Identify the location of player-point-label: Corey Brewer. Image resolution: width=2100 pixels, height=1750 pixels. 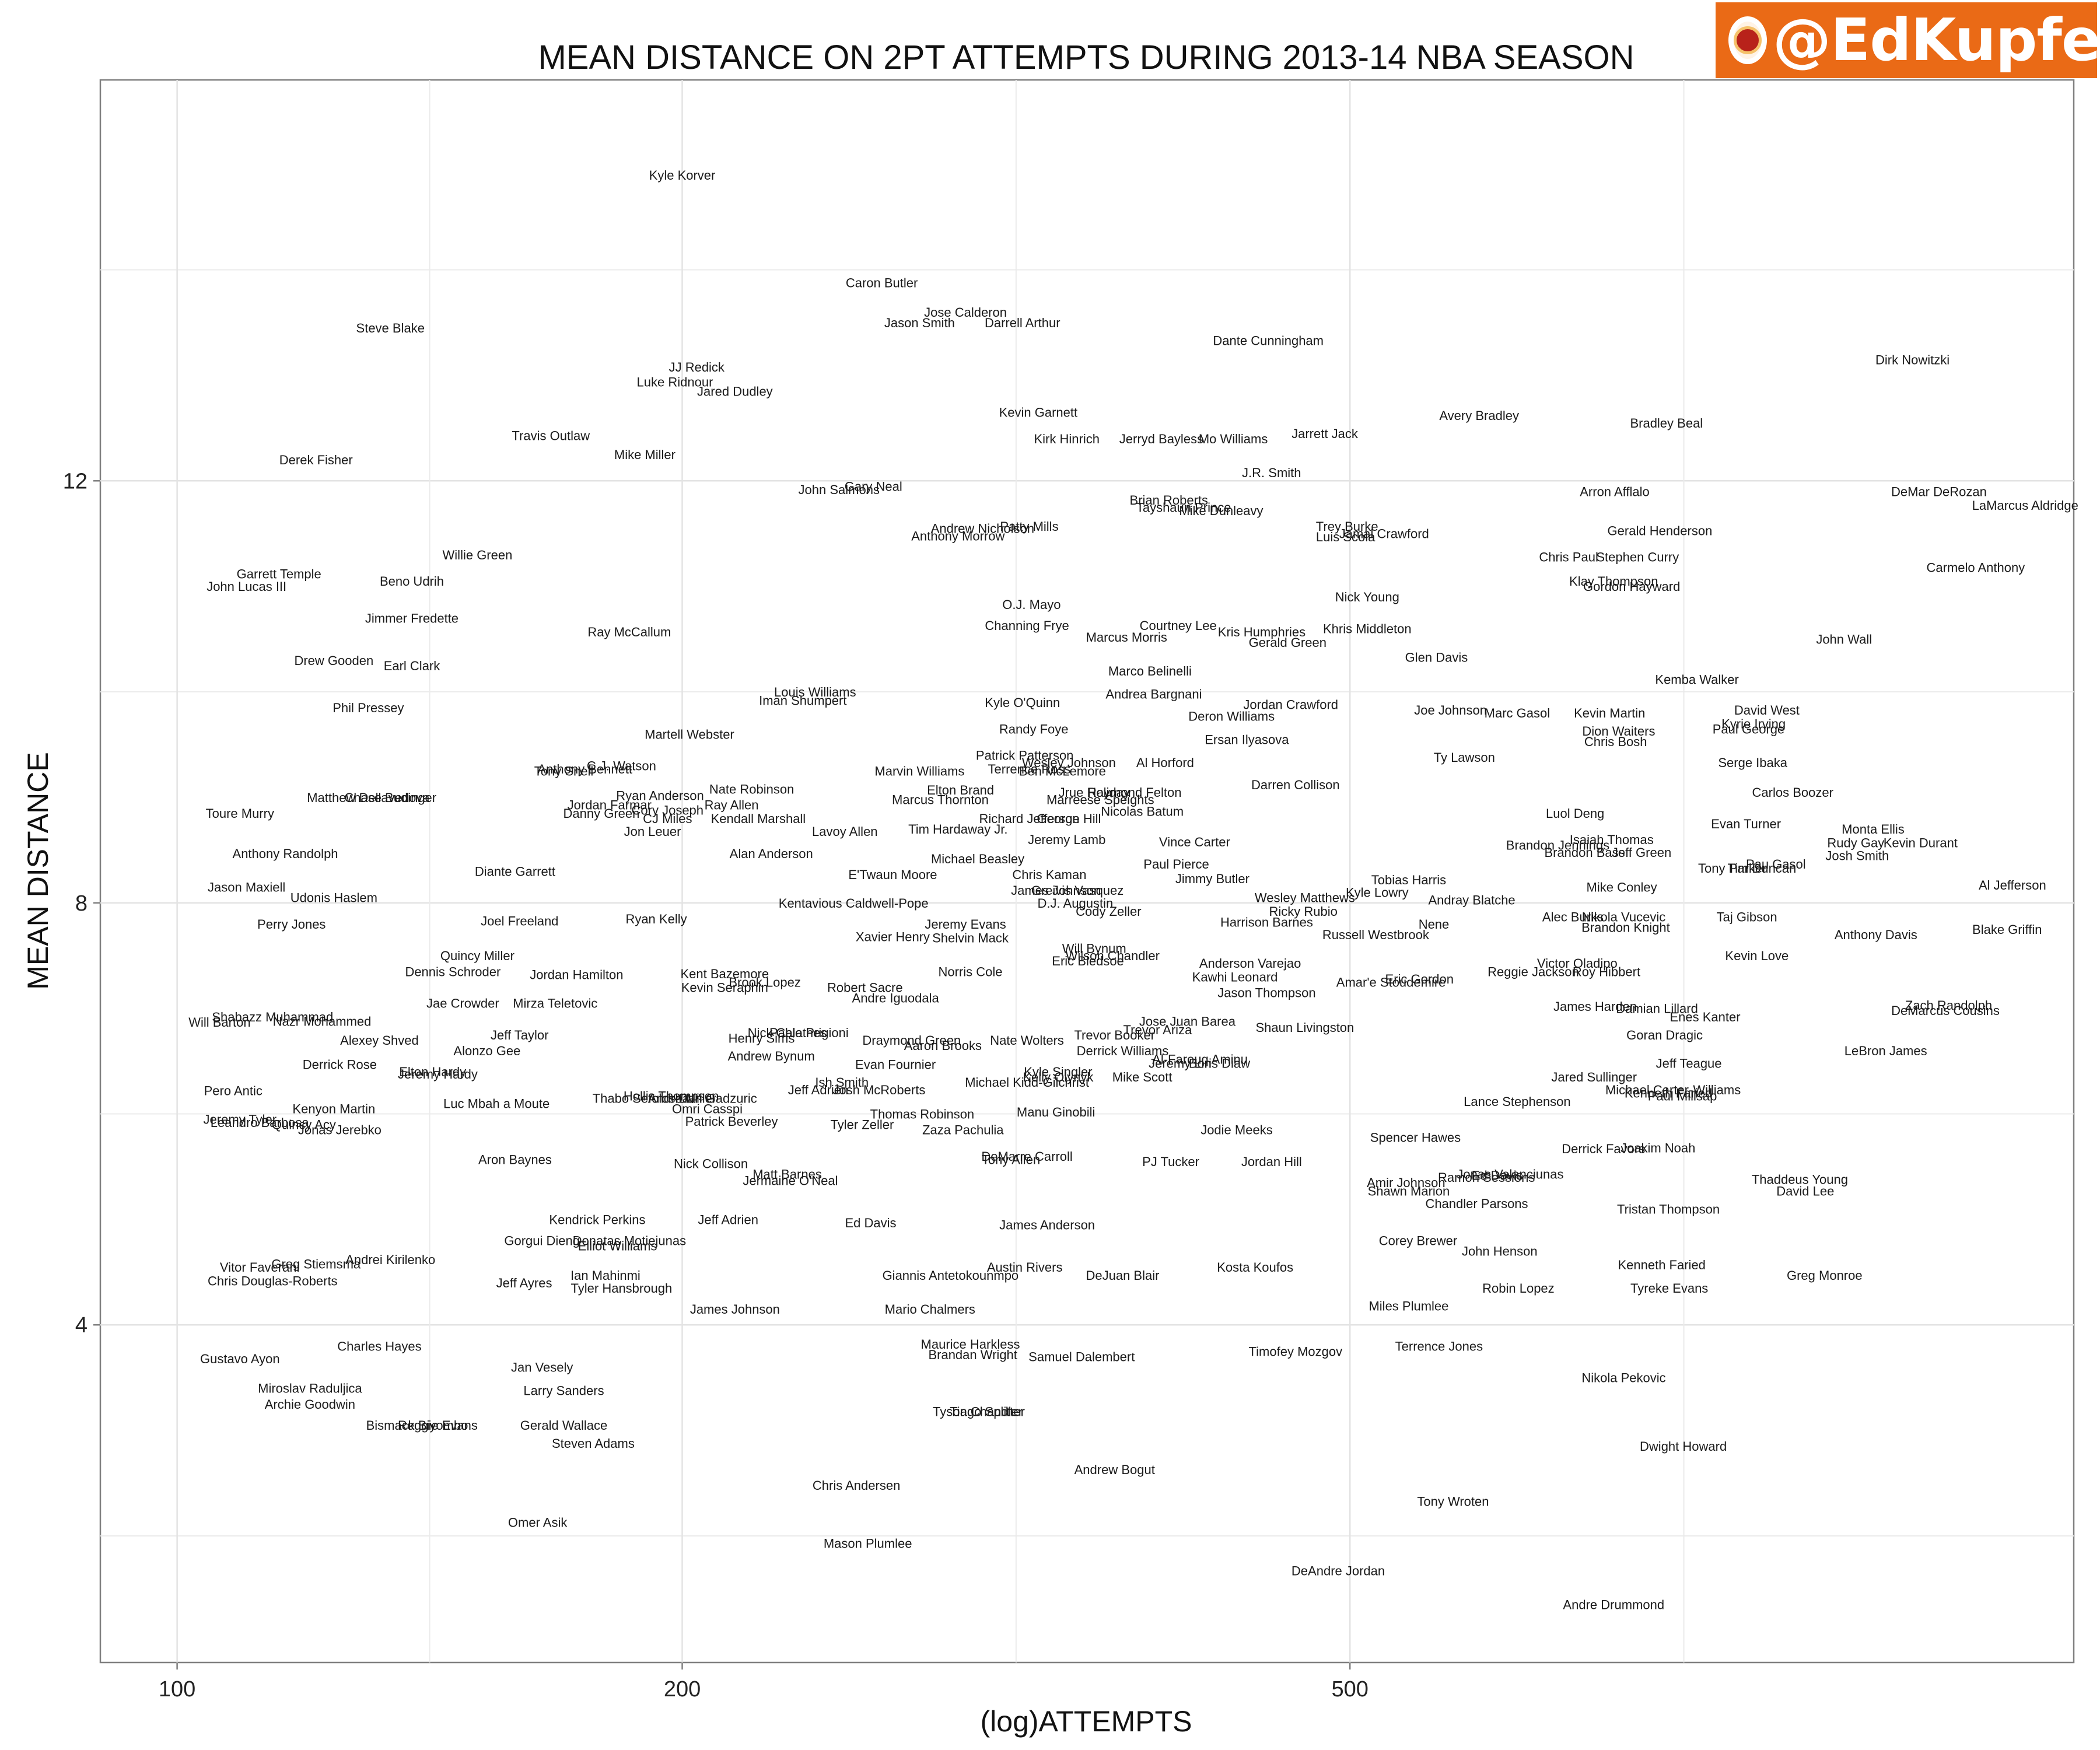
(1418, 1241).